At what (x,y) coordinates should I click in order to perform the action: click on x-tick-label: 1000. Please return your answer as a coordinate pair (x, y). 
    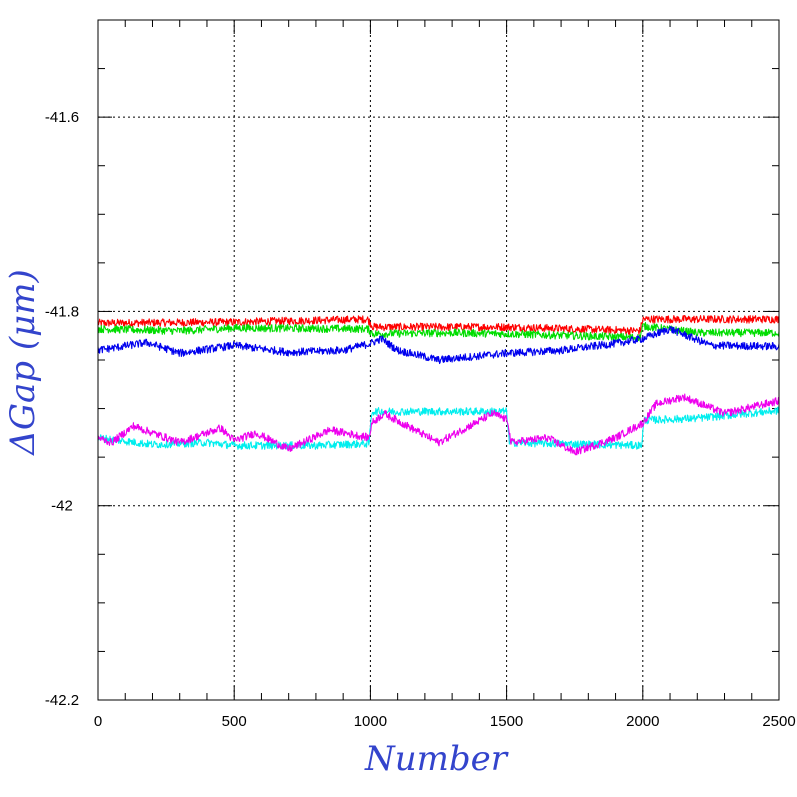
    Looking at the image, I should click on (370, 721).